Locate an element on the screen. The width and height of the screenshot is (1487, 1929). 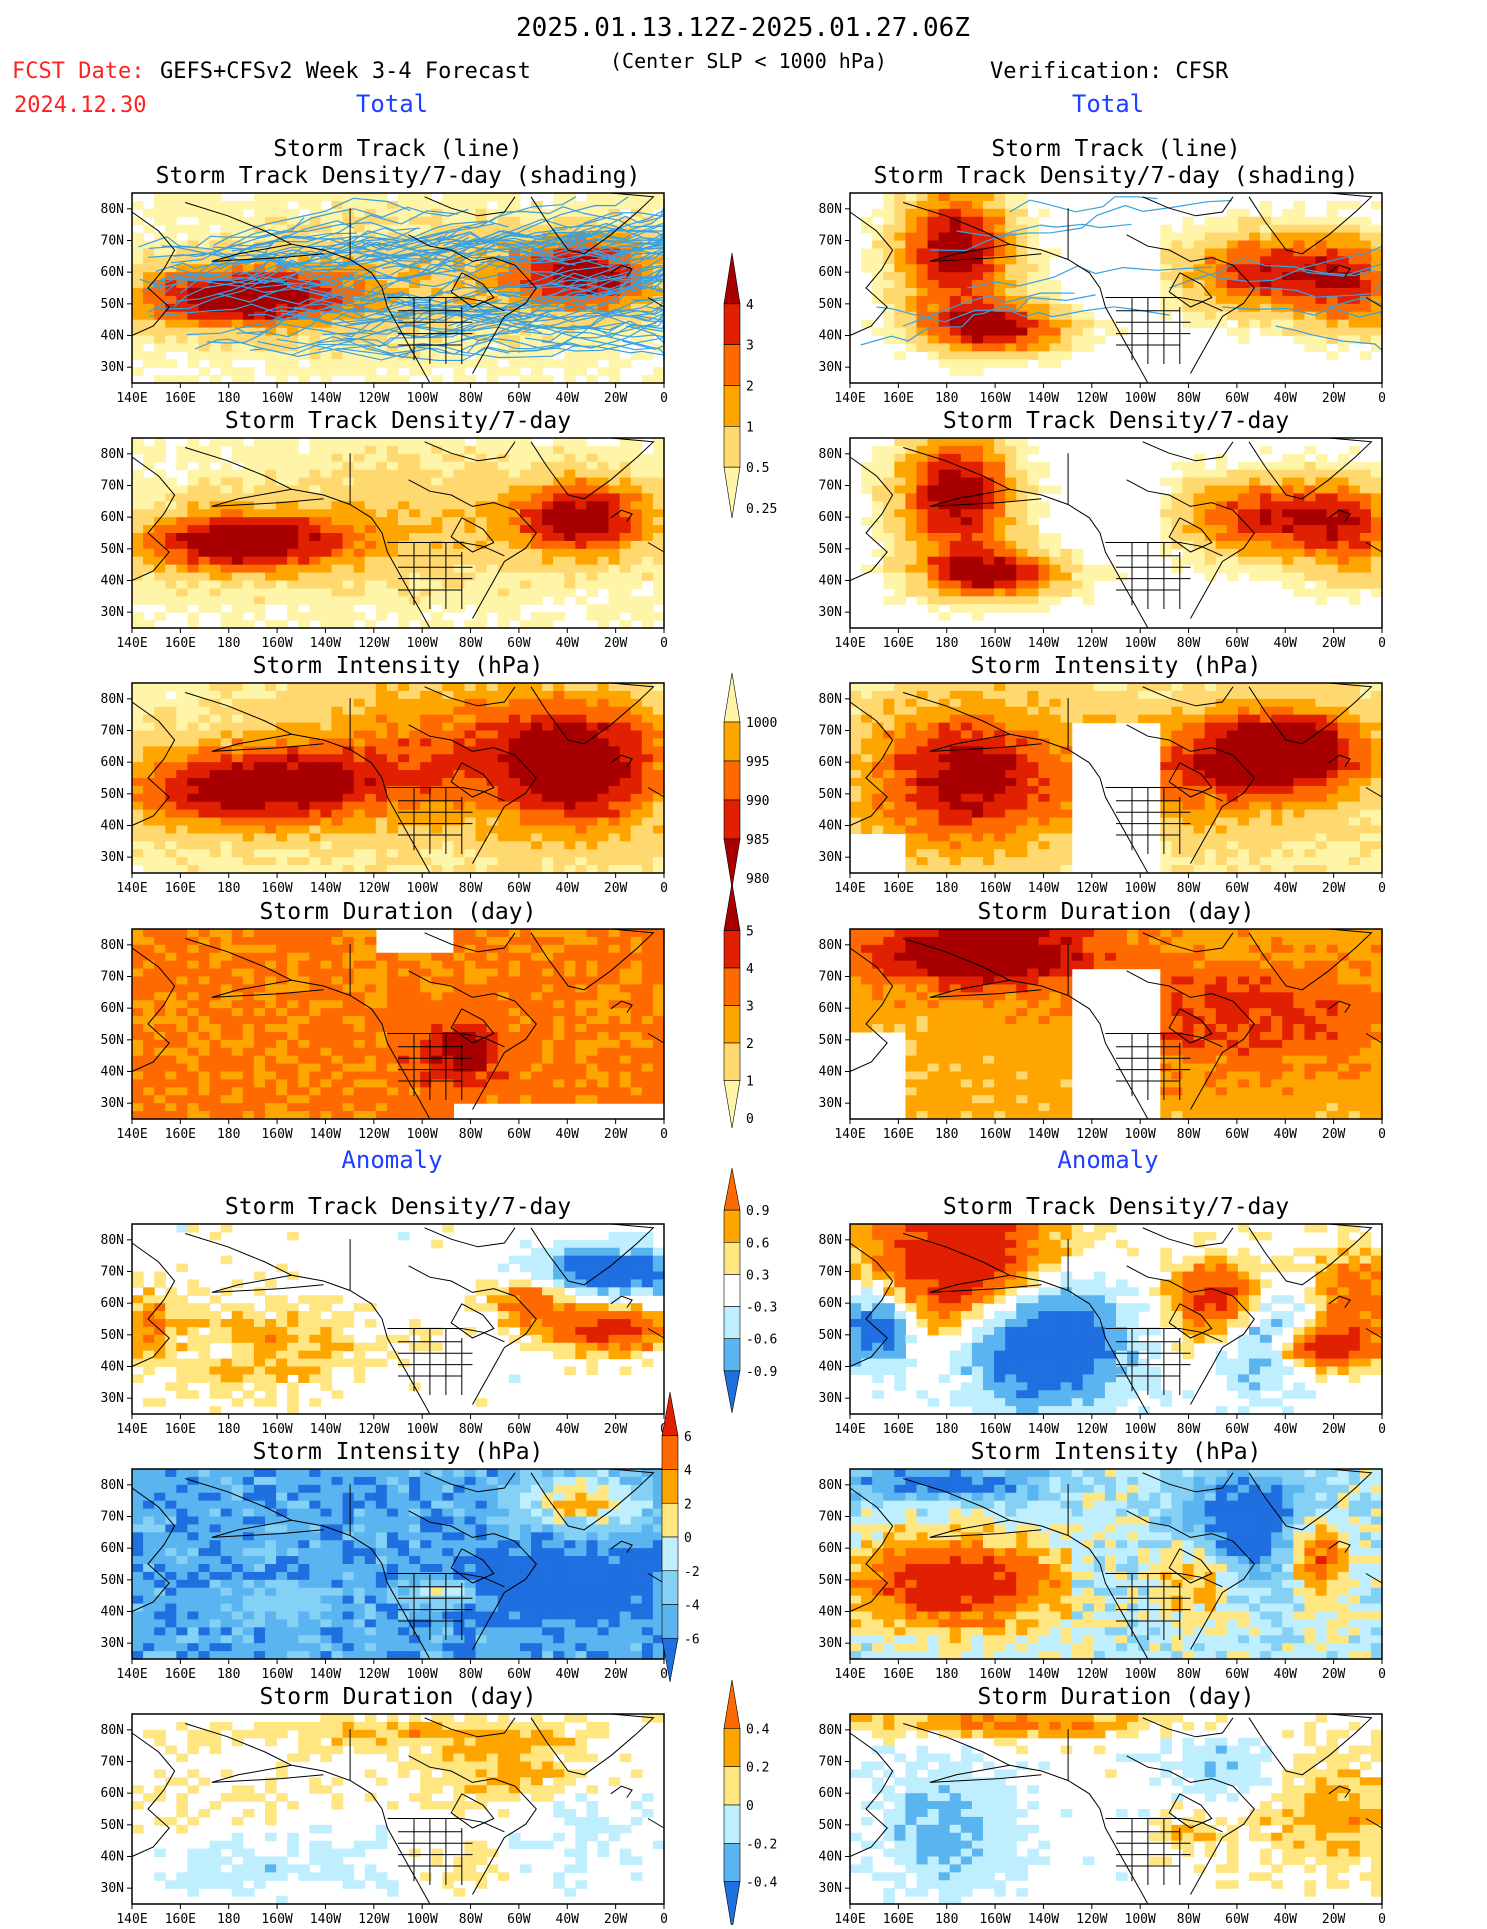
x-tick-label: 40W is located at coordinates (1286, 643).